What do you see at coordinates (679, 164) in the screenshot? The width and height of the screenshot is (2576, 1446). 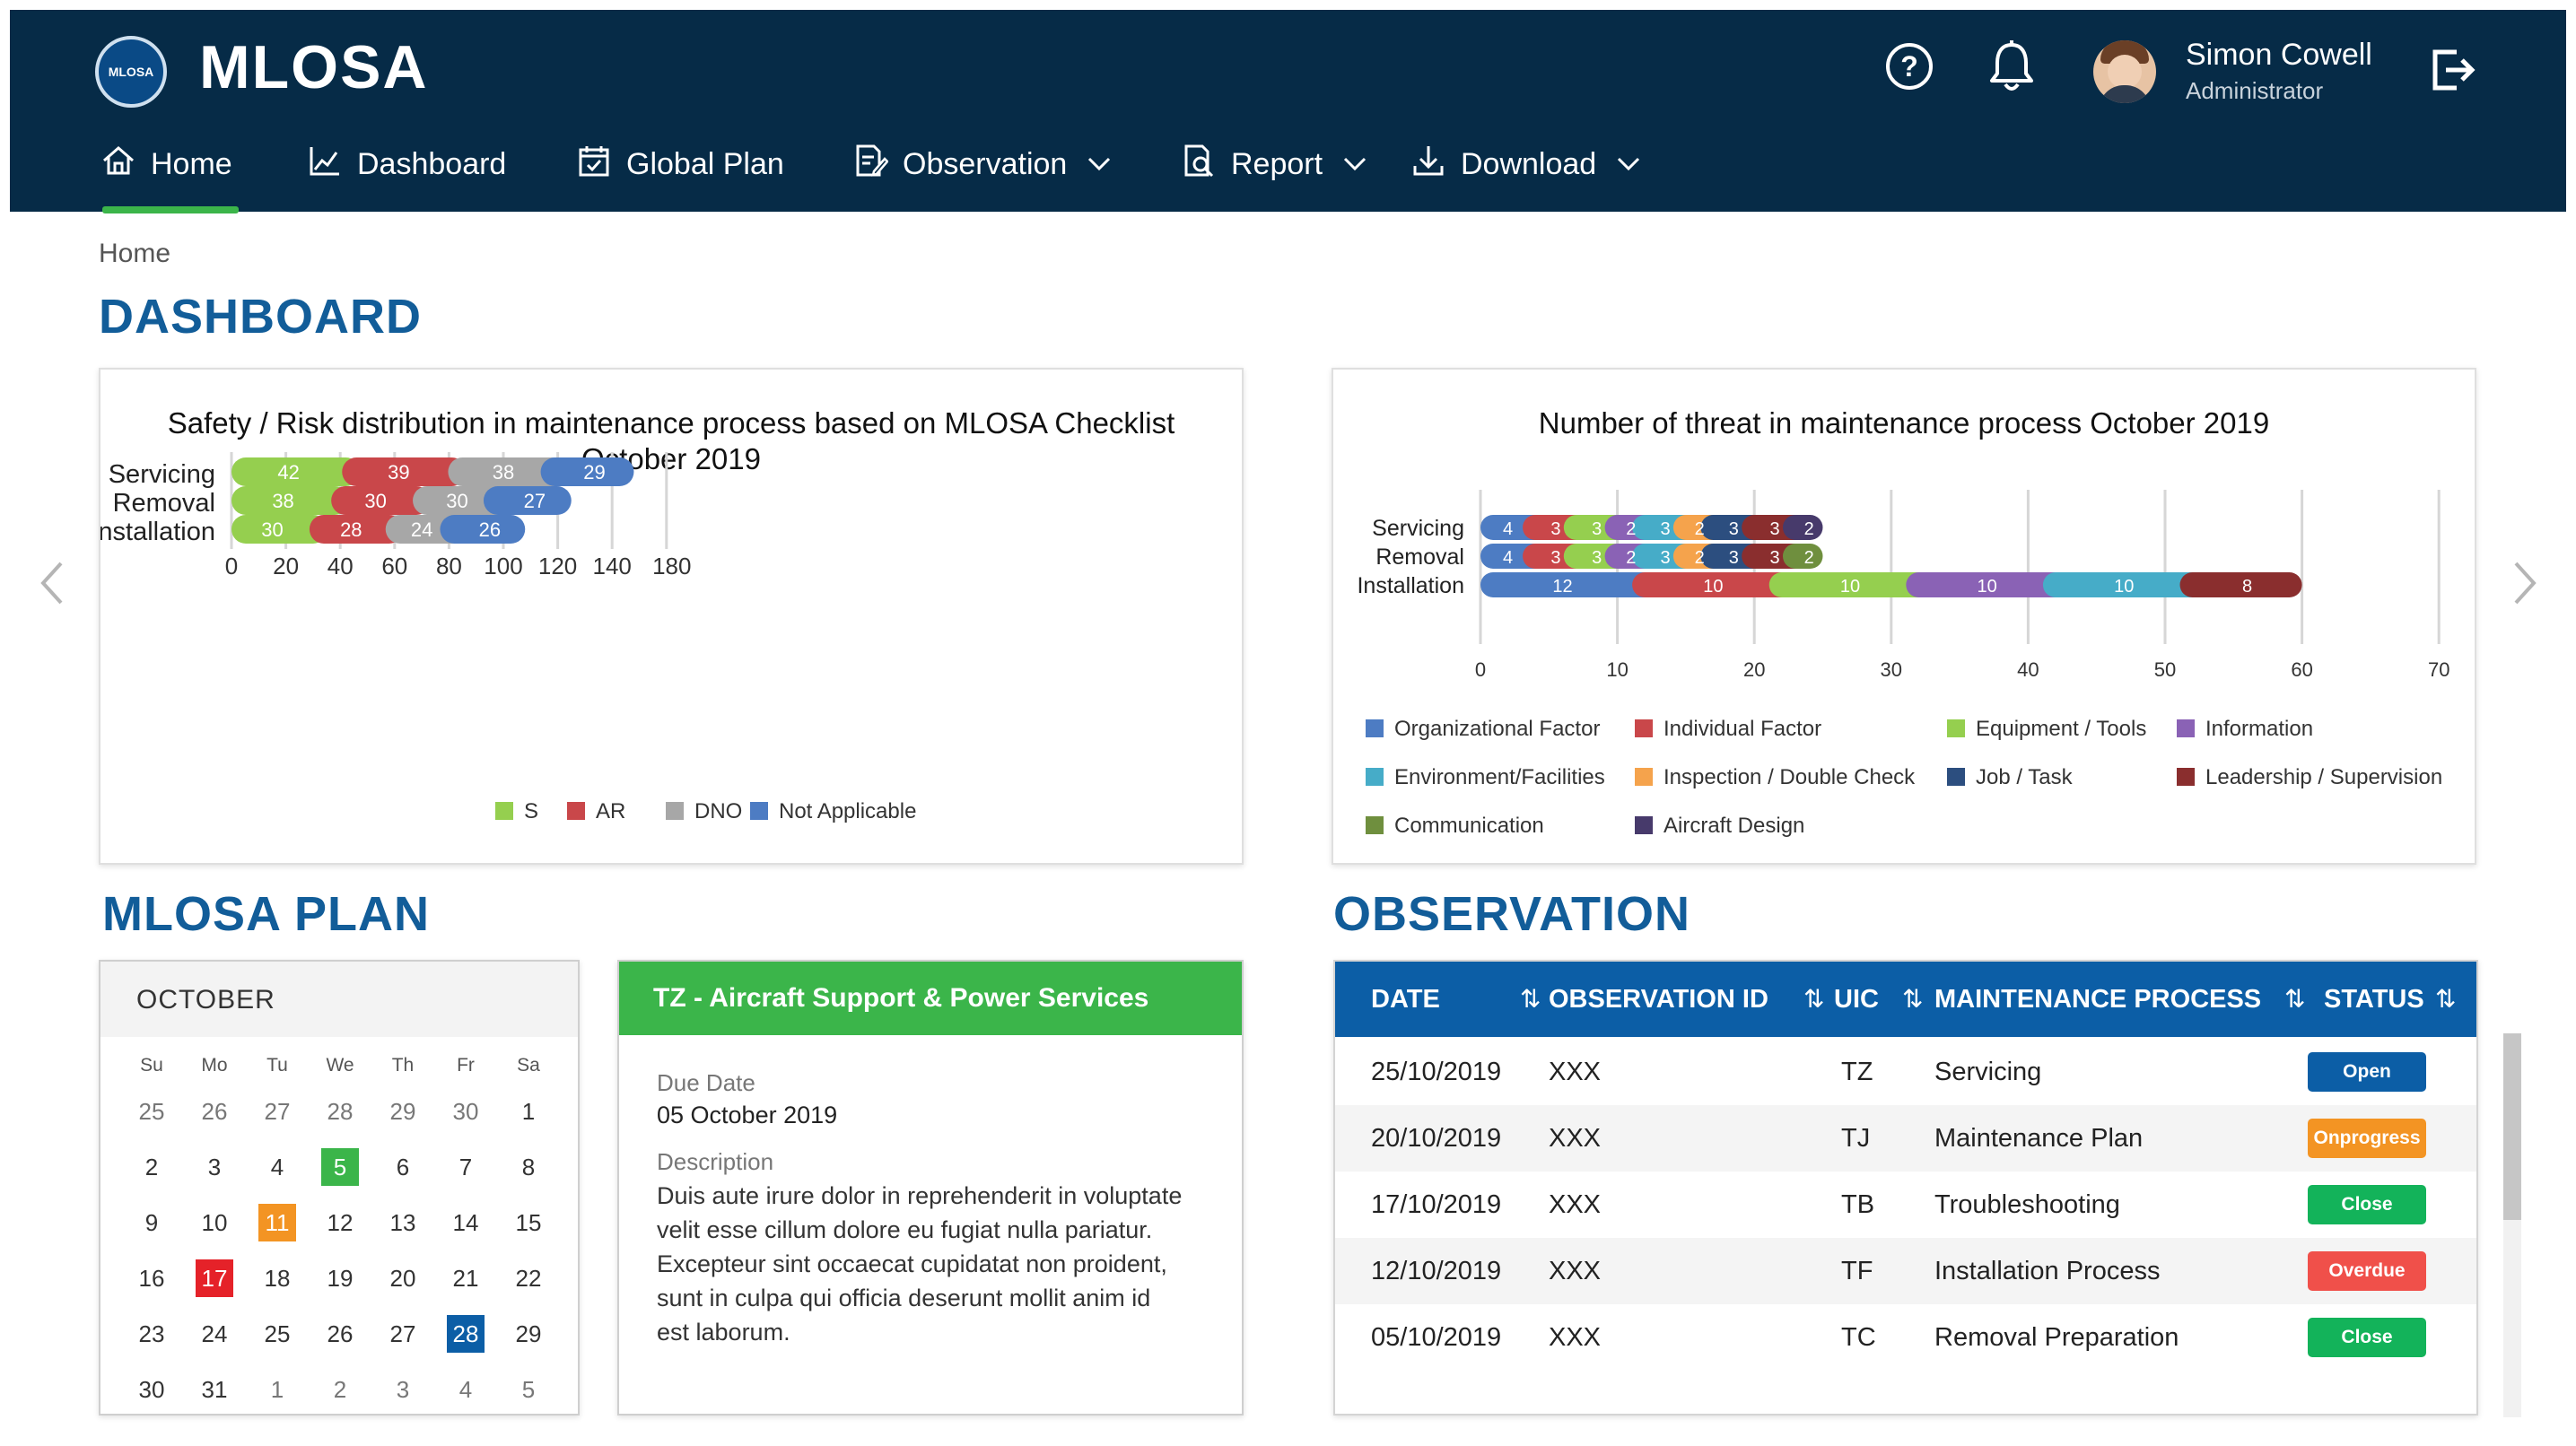 I see `nav-global-plan: Global Plan` at bounding box center [679, 164].